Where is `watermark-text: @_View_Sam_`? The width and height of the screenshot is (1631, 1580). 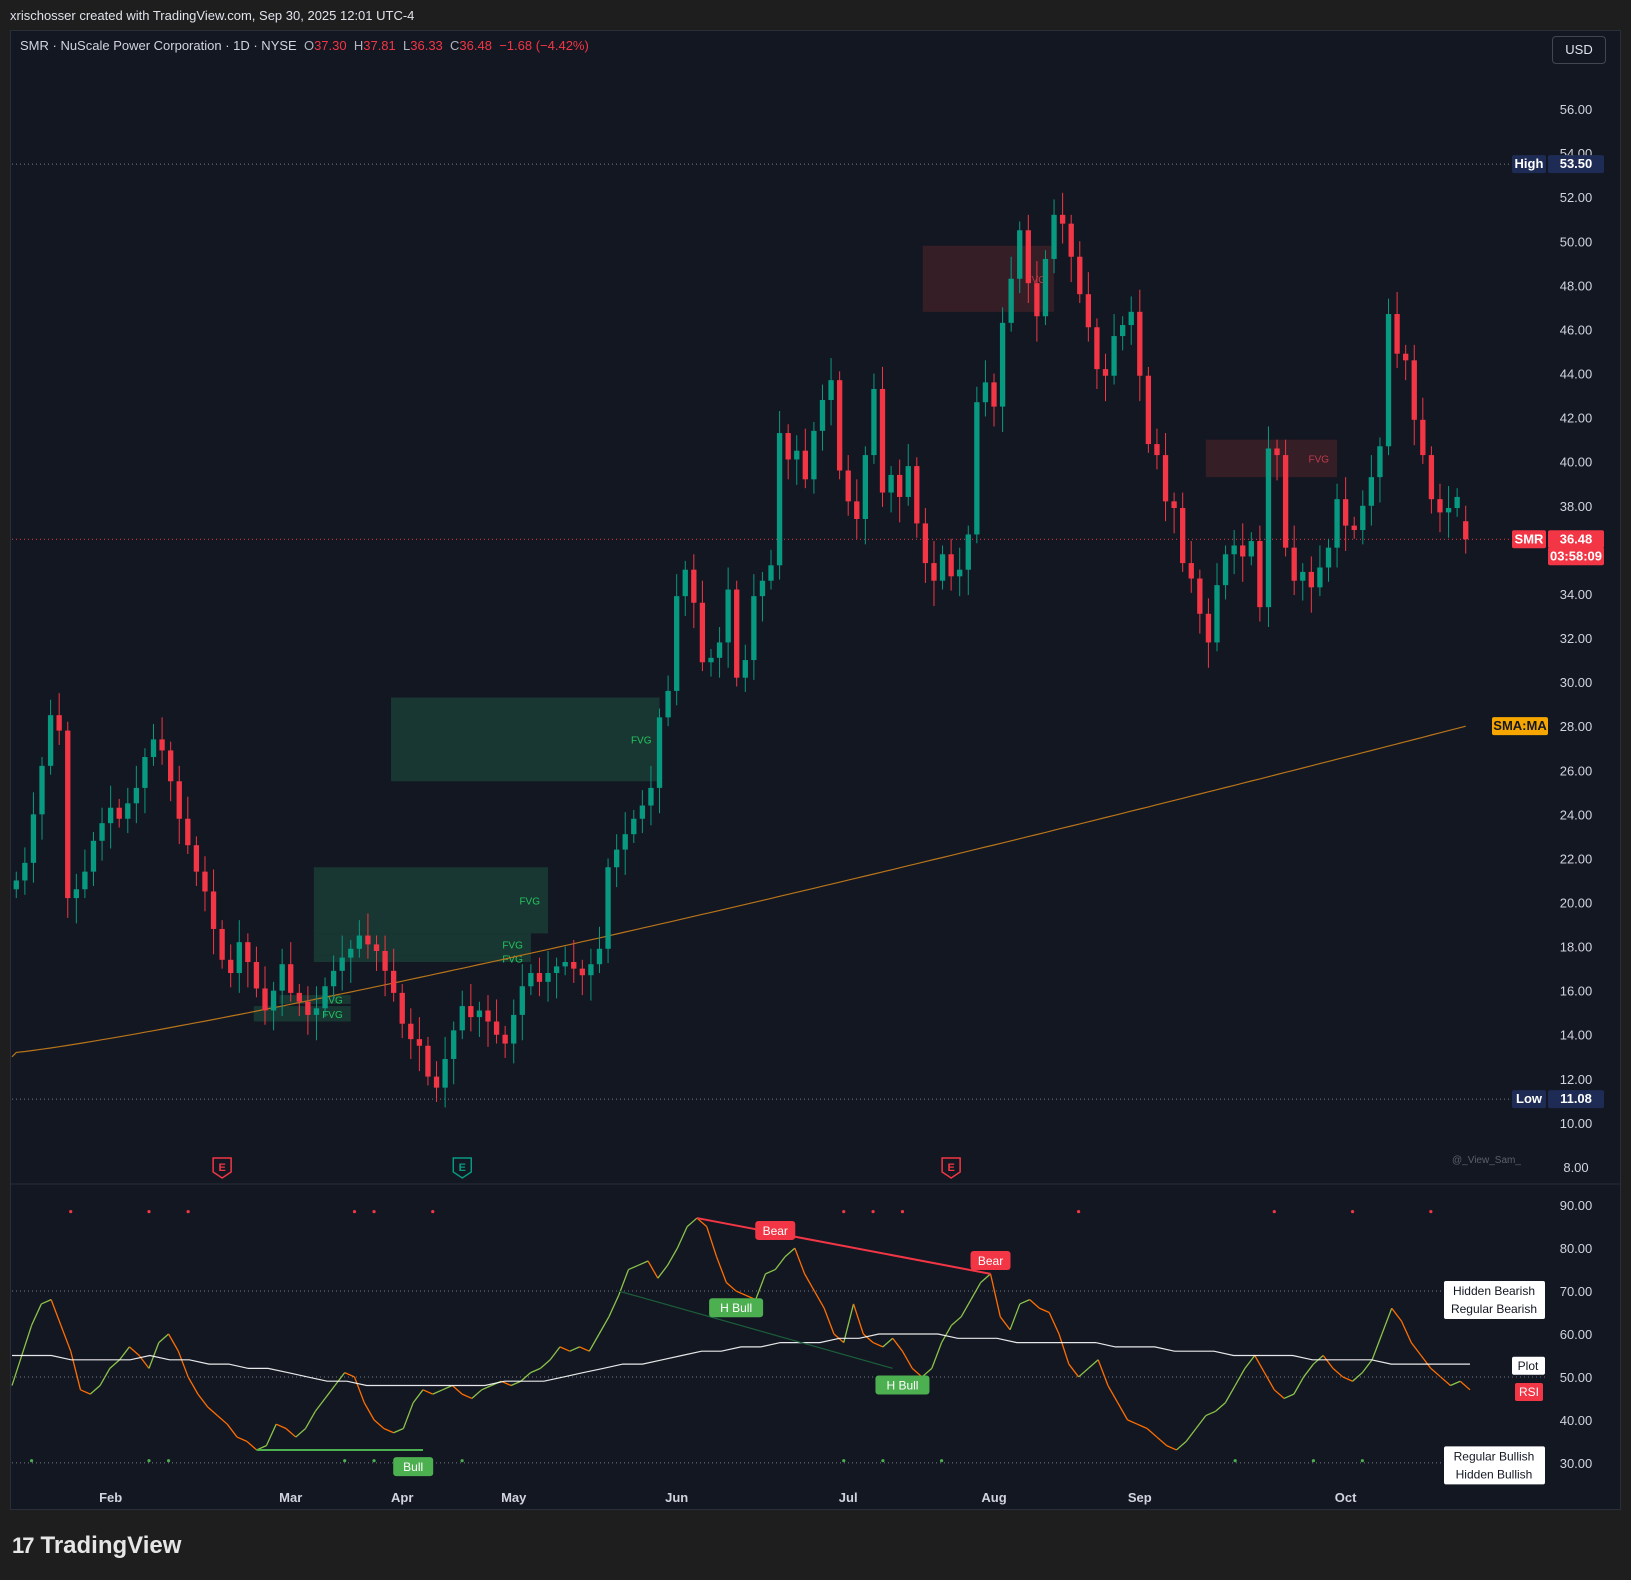 watermark-text: @_View_Sam_ is located at coordinates (1486, 1160).